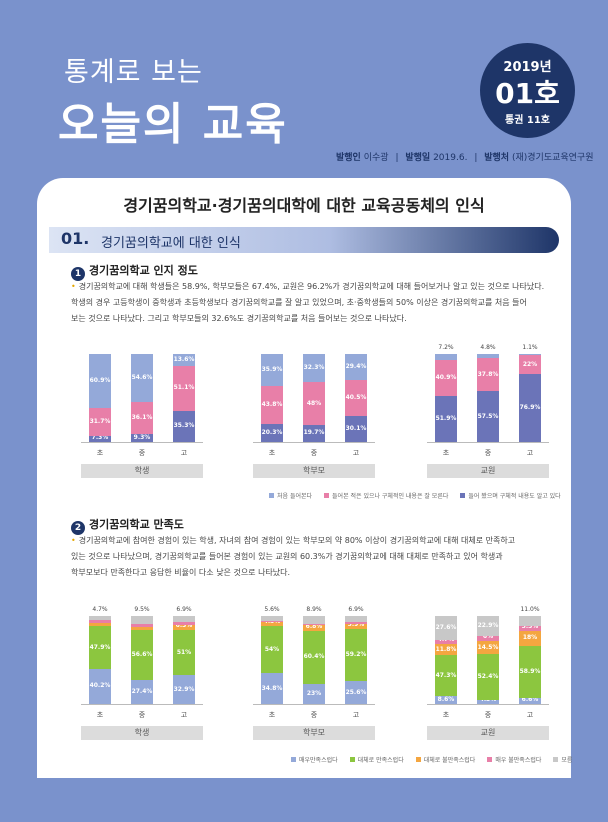 The image size is (608, 822). What do you see at coordinates (272, 609) in the screenshot?
I see `data-label: 5.6%` at bounding box center [272, 609].